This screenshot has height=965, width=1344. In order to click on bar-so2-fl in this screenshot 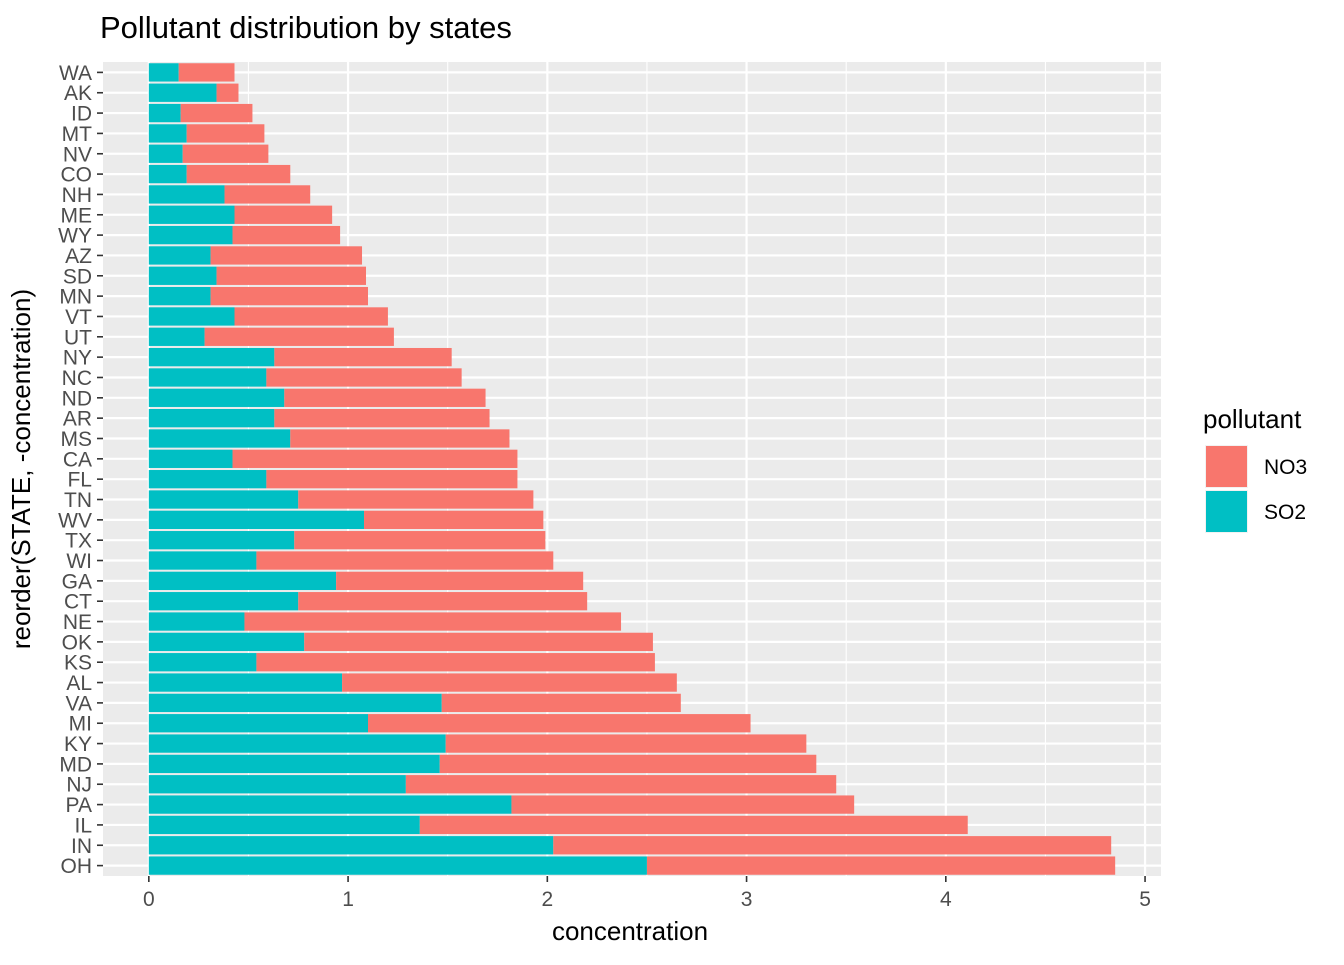, I will do `click(207, 479)`.